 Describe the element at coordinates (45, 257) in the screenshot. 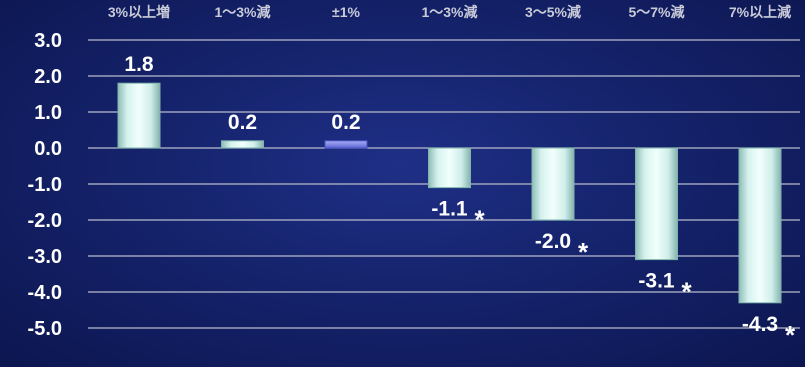

I see `y-tick-label: -3.0` at that location.